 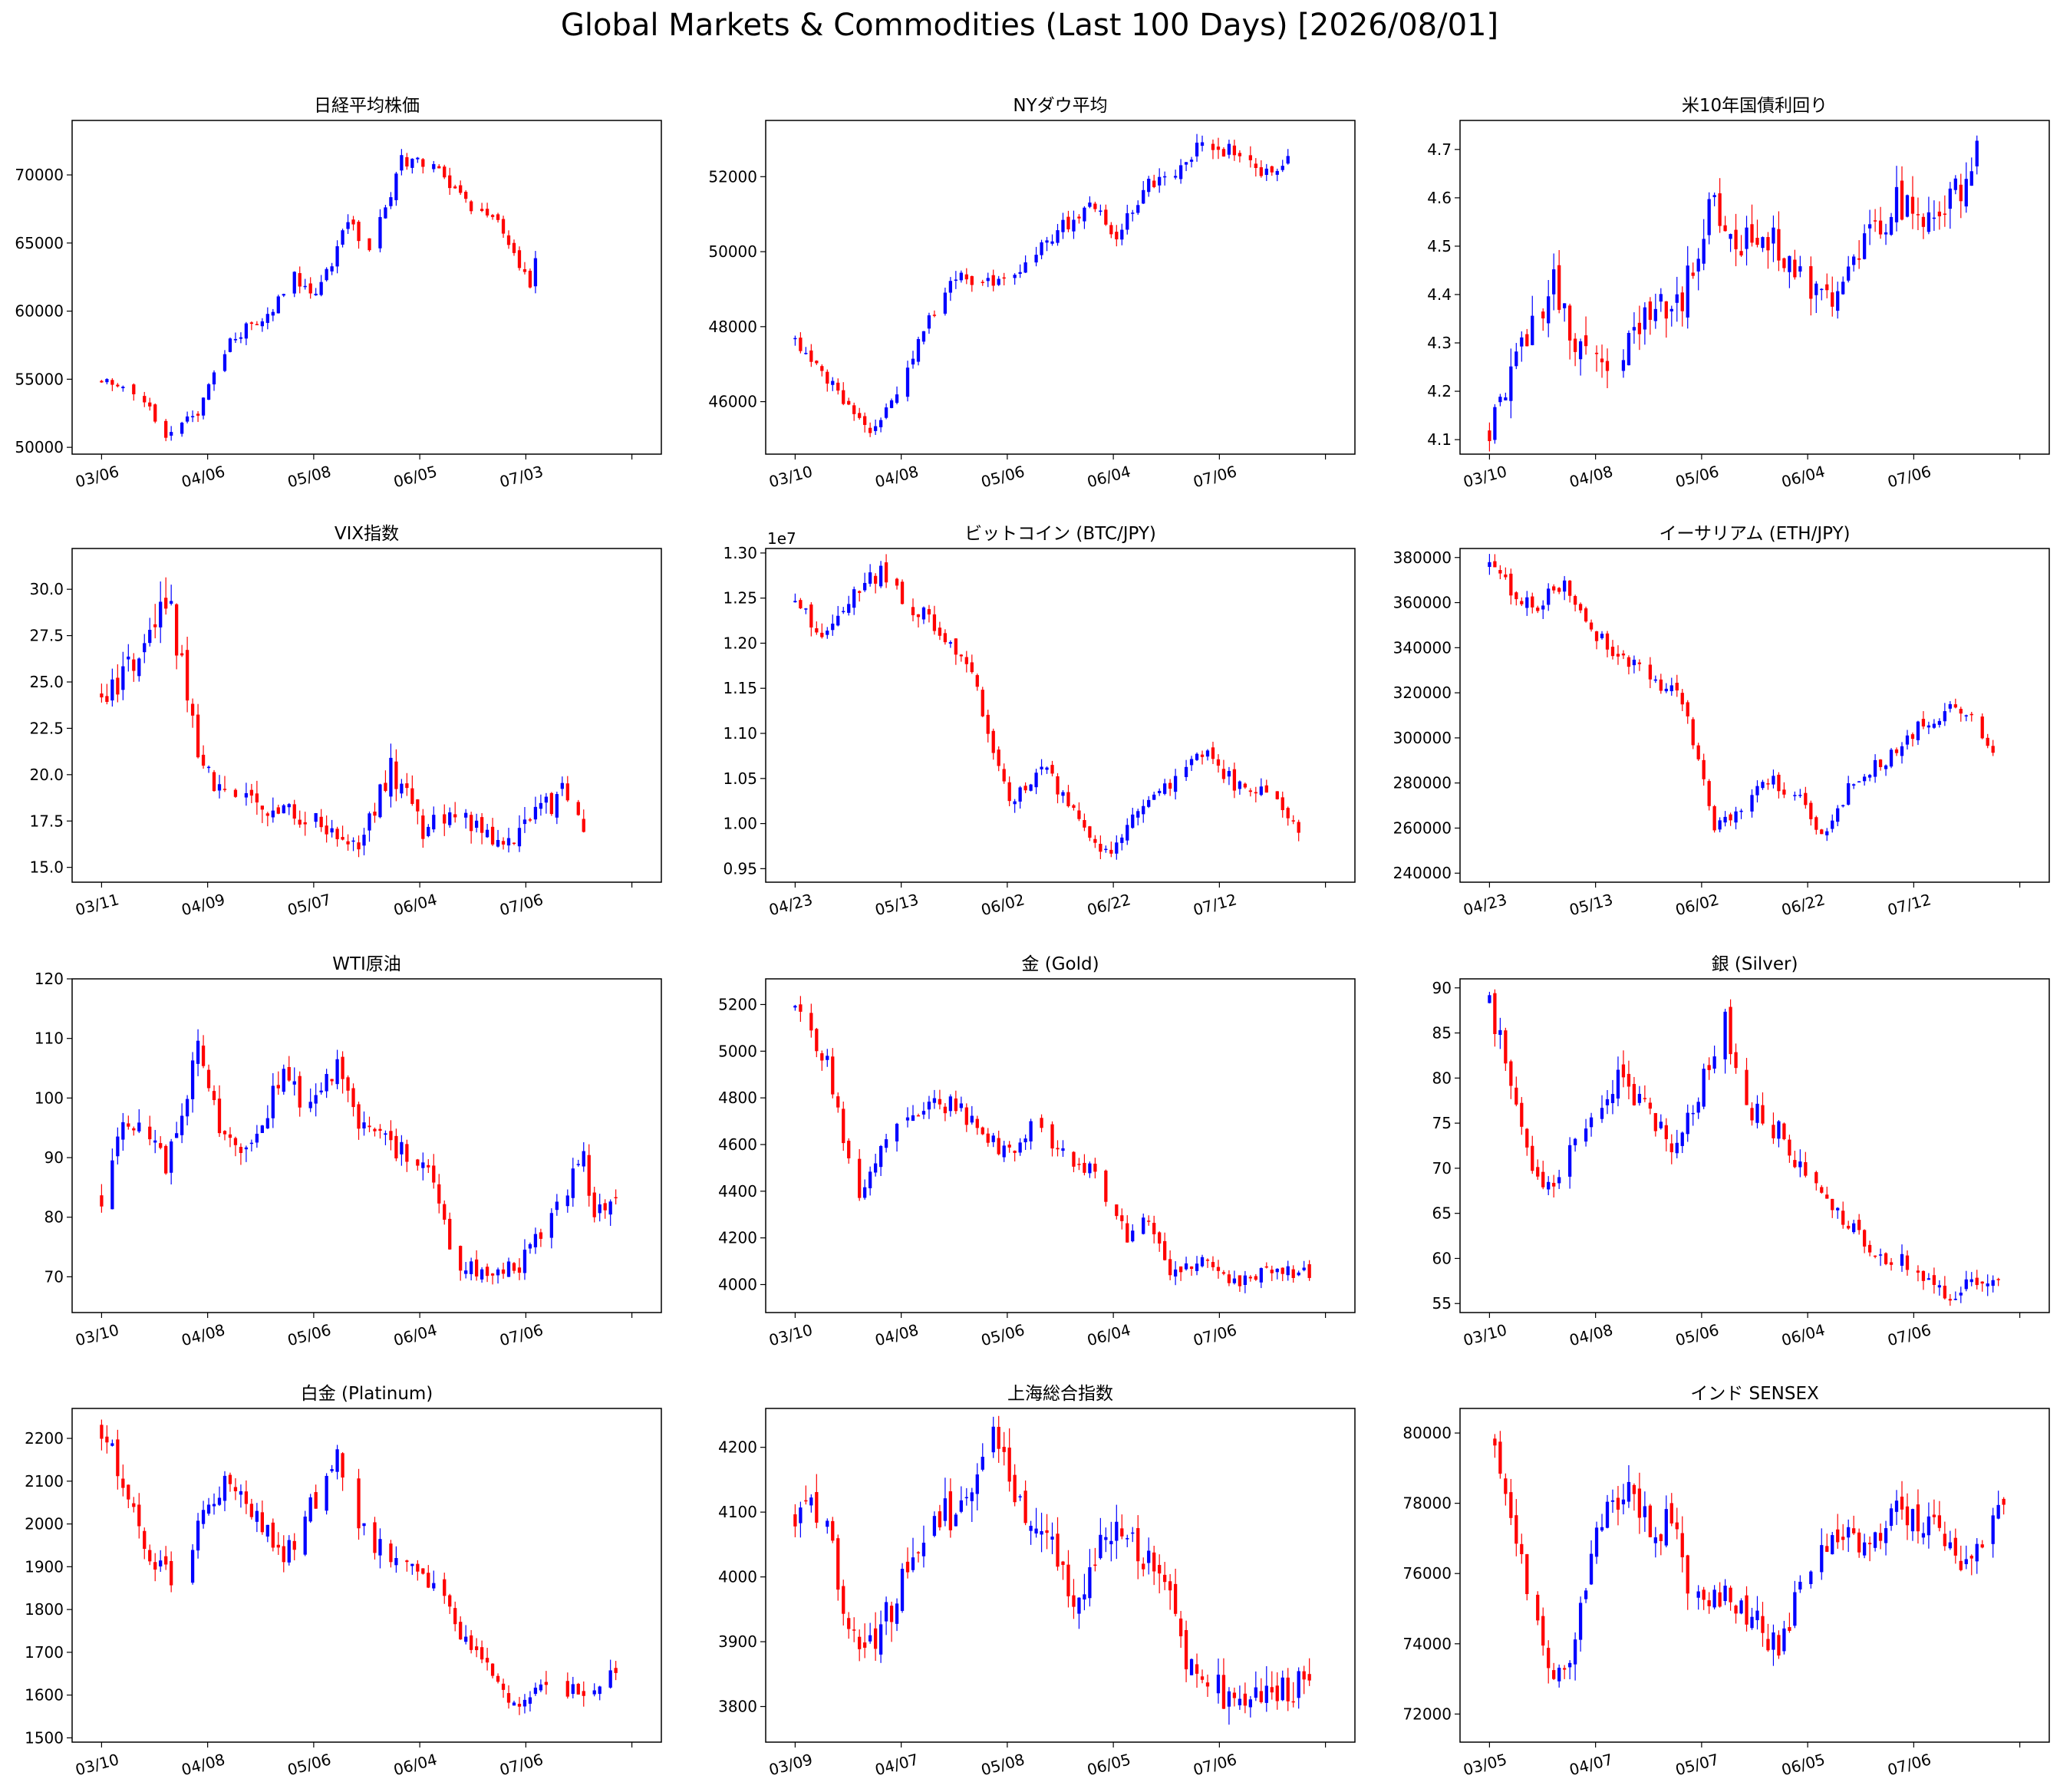 What do you see at coordinates (737, 1144) in the screenshot?
I see `y-tick-label: 4600` at bounding box center [737, 1144].